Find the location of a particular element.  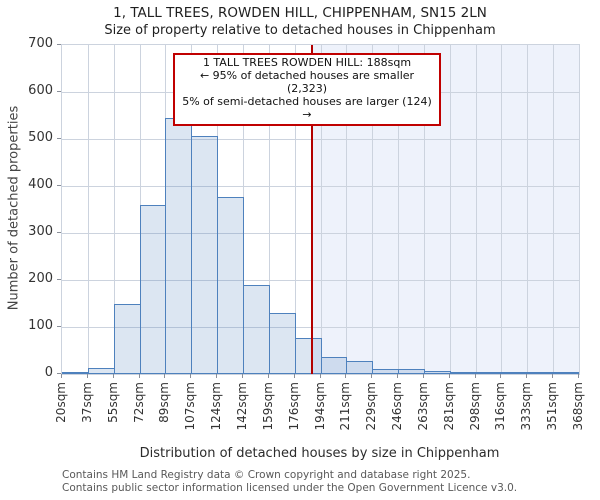

y-tick-label: 200 is located at coordinates (40, 278).